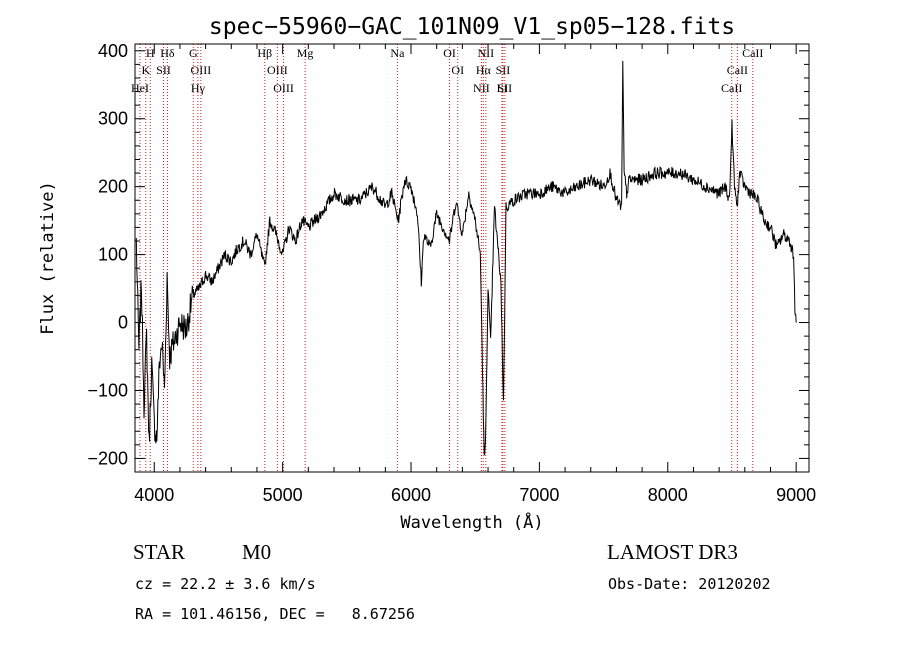 Image resolution: width=900 pixels, height=649 pixels. I want to click on redshift-cz: cz = 22.2 ± 3.6 km/s, so click(225, 584).